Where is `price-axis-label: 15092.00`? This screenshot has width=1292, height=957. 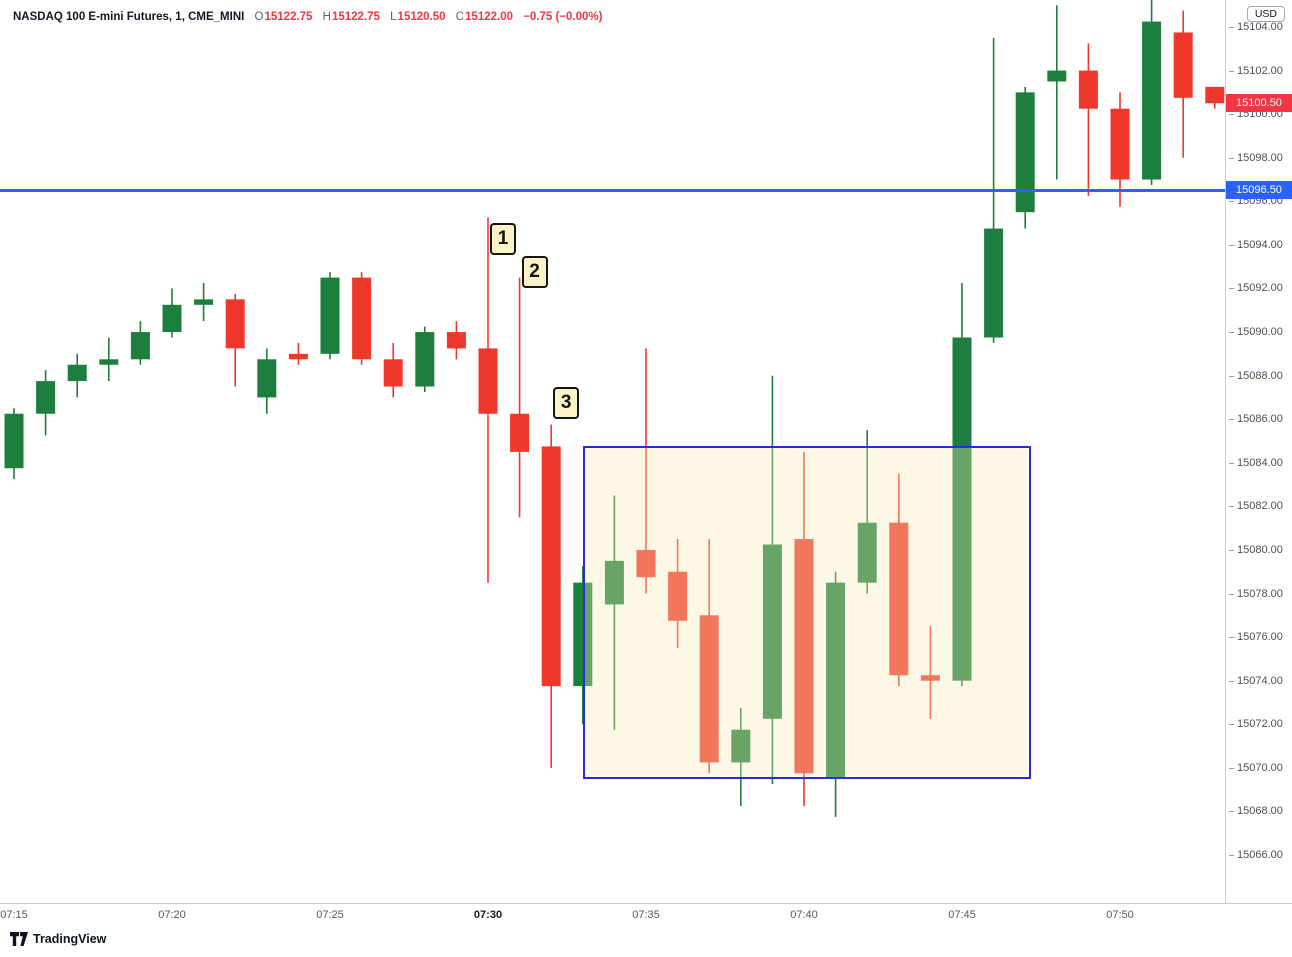
price-axis-label: 15092.00 is located at coordinates (1256, 288).